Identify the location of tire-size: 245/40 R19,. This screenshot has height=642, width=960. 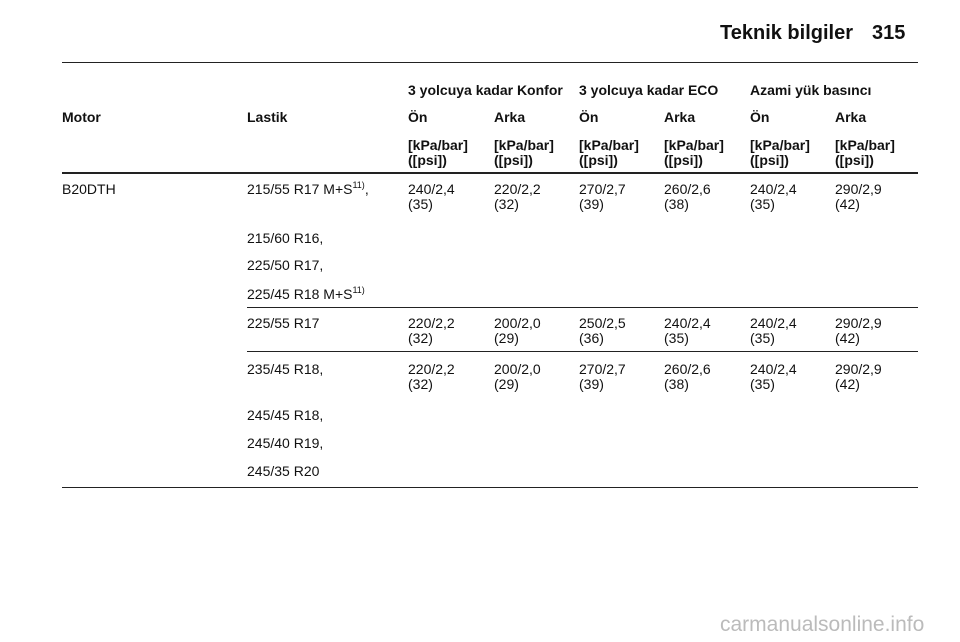
(285, 443).